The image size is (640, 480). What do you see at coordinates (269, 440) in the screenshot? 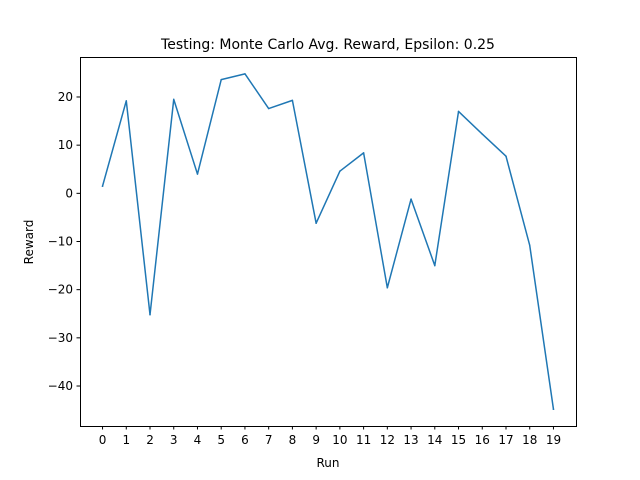
I see `x-tick-label: 7` at bounding box center [269, 440].